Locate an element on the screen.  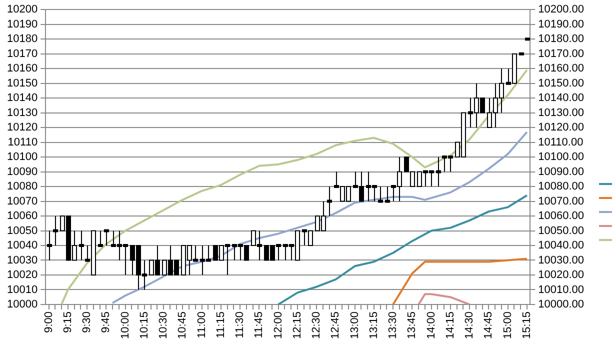
x-tick-label: 13:30 is located at coordinates (393, 325).